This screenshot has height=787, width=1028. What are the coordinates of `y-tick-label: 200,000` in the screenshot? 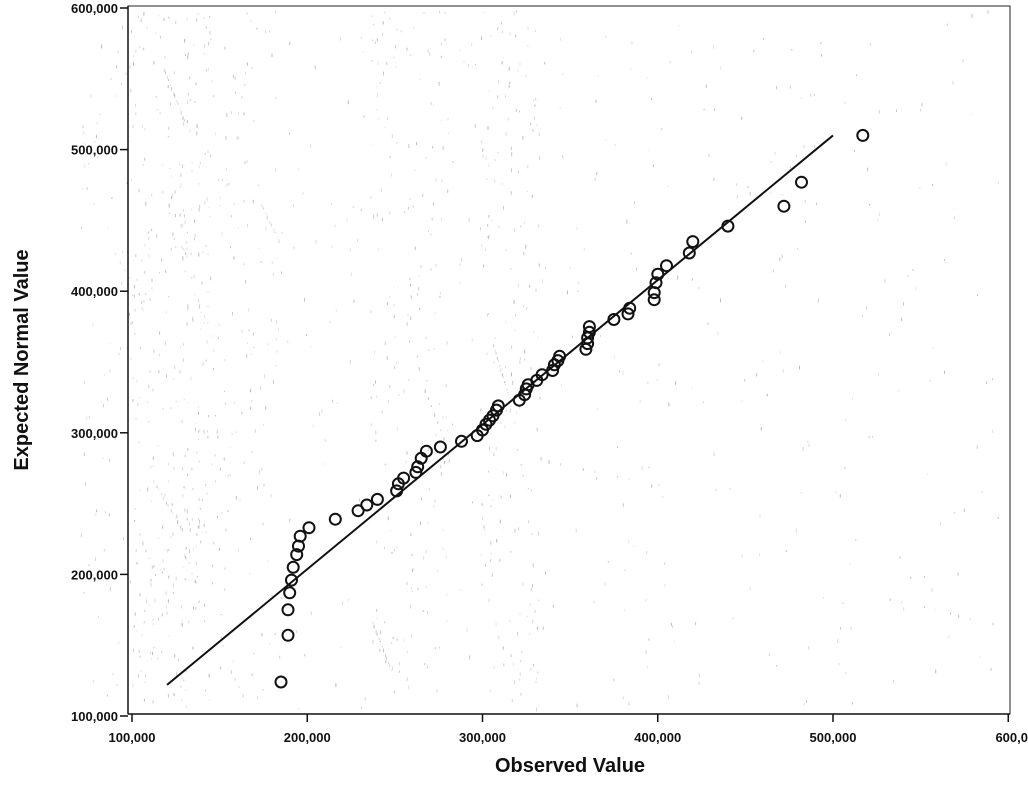 It's located at (94, 574).